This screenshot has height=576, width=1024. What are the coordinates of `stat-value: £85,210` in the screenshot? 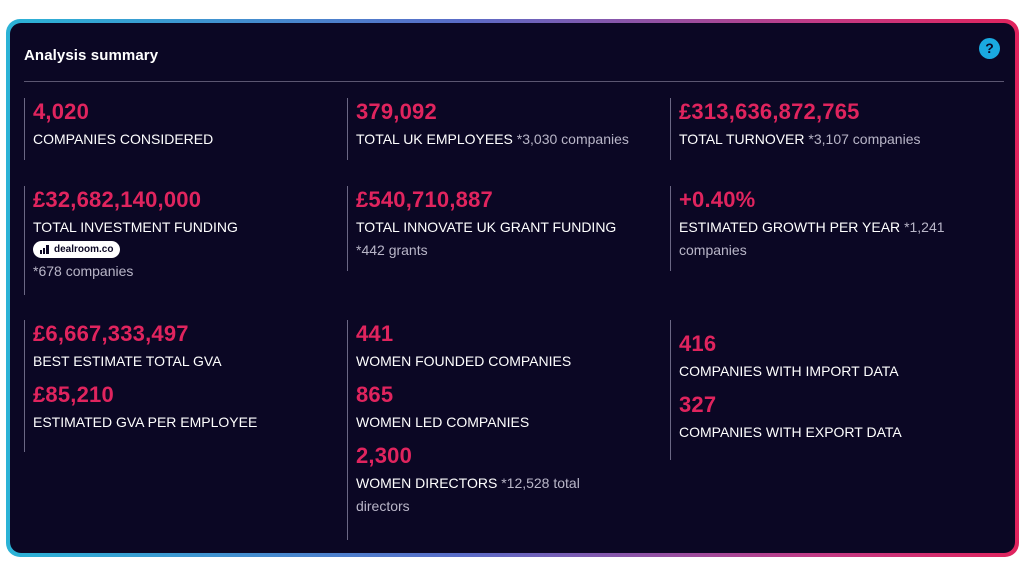 It's located at (73, 394).